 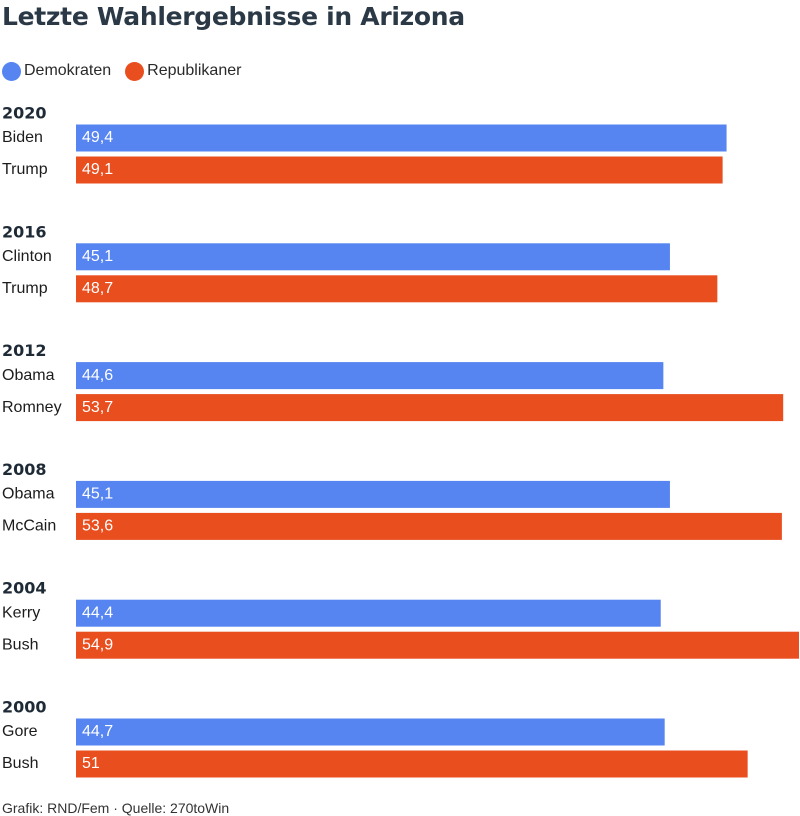 What do you see at coordinates (28, 494) in the screenshot?
I see `candidate-label-obama-2008: Obama` at bounding box center [28, 494].